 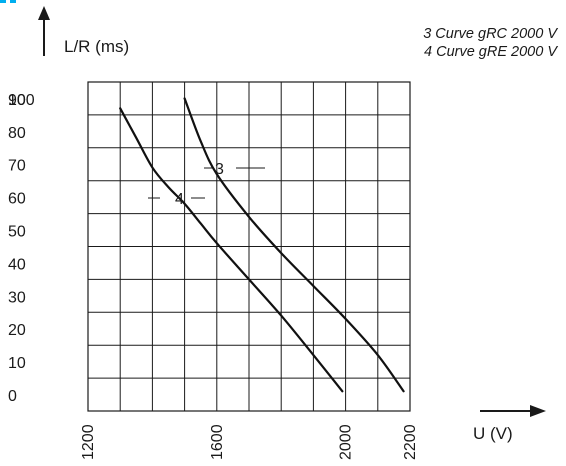 What do you see at coordinates (410, 442) in the screenshot?
I see `x-tick-label: 2200` at bounding box center [410, 442].